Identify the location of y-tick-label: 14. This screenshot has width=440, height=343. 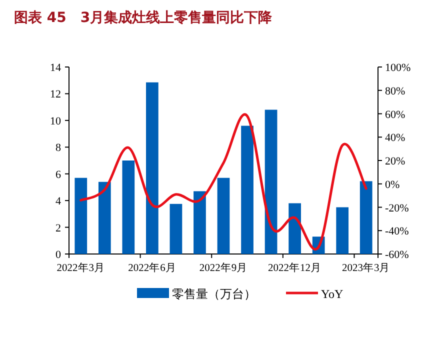
(56, 68).